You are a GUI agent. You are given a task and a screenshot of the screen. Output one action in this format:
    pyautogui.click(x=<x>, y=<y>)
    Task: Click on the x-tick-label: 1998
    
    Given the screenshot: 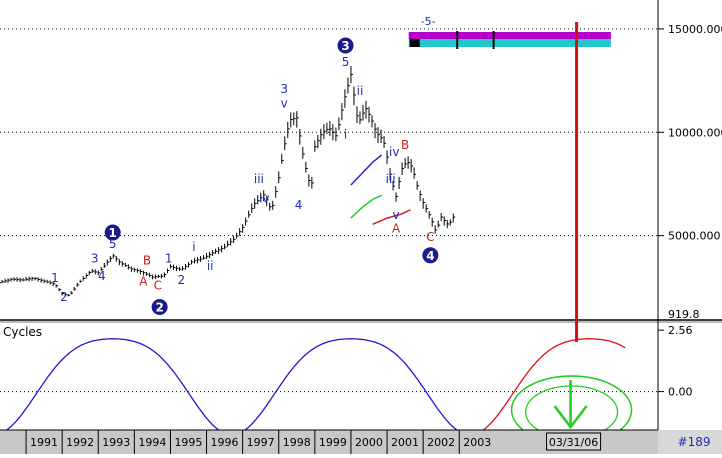 What is the action you would take?
    pyautogui.click(x=297, y=442)
    